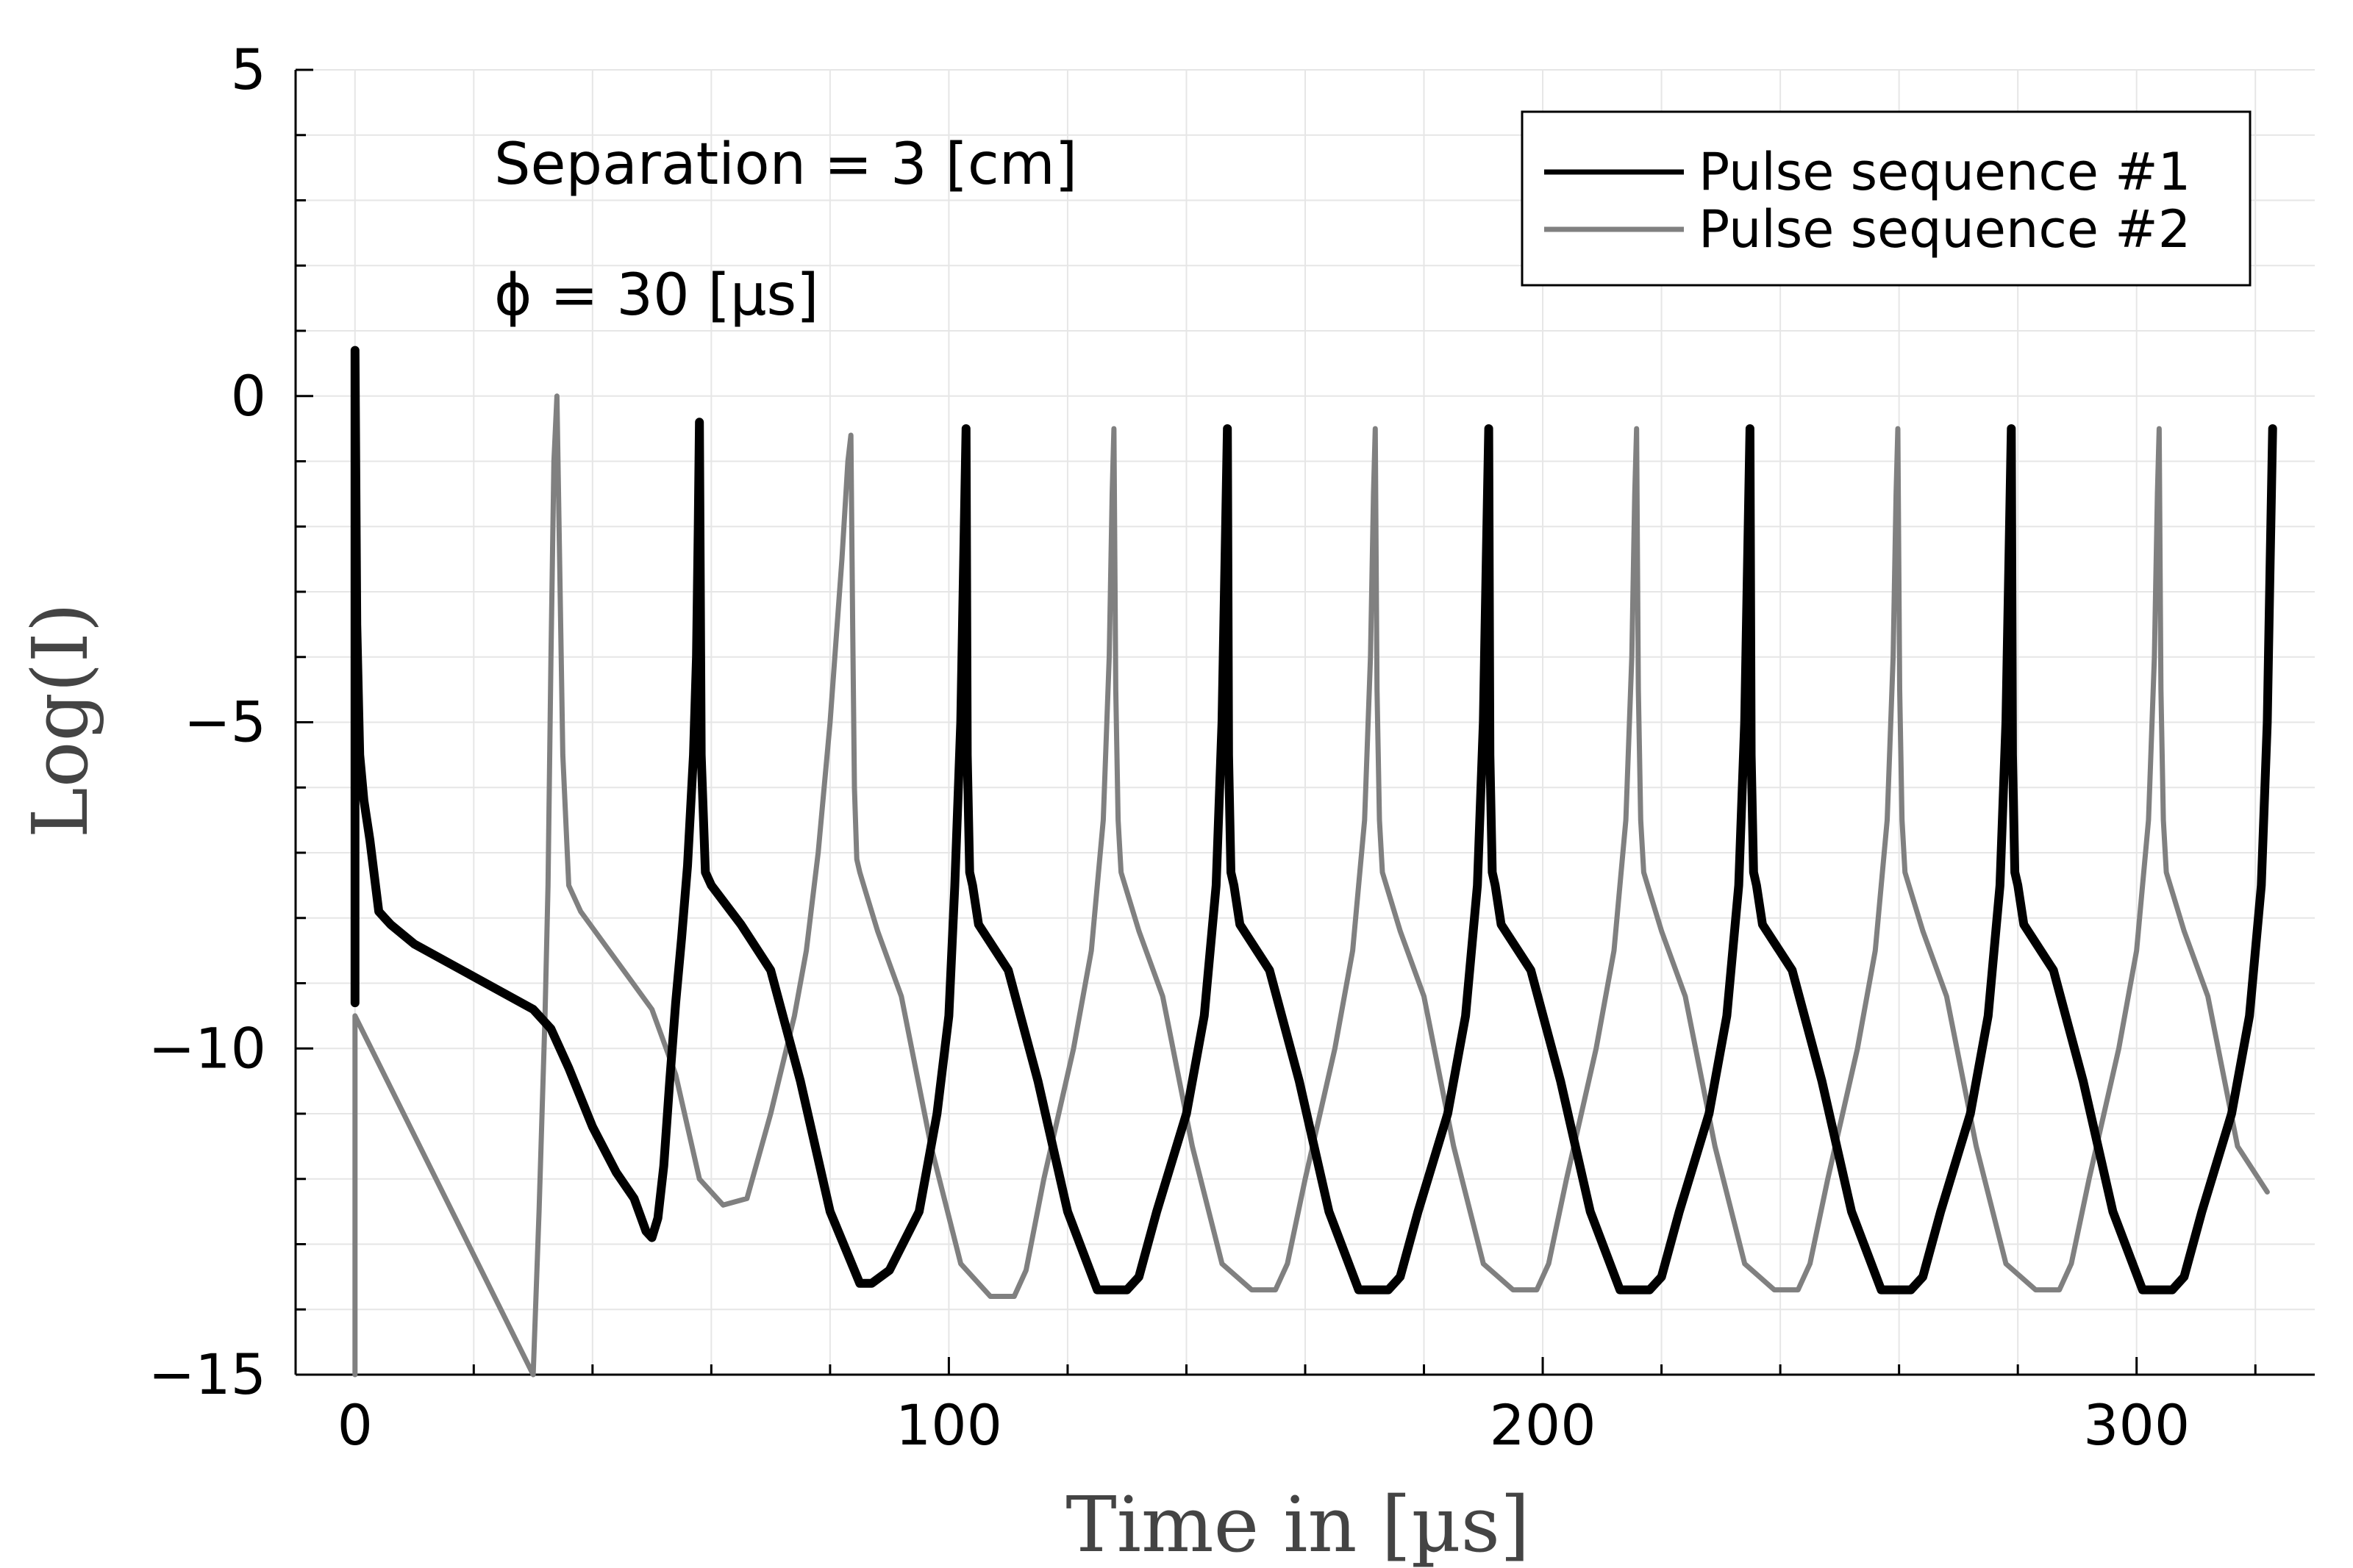 The height and width of the screenshot is (1568, 2353). Describe the element at coordinates (785, 165) in the screenshot. I see `annotation-separation: Separation = 3 [cm]` at that location.